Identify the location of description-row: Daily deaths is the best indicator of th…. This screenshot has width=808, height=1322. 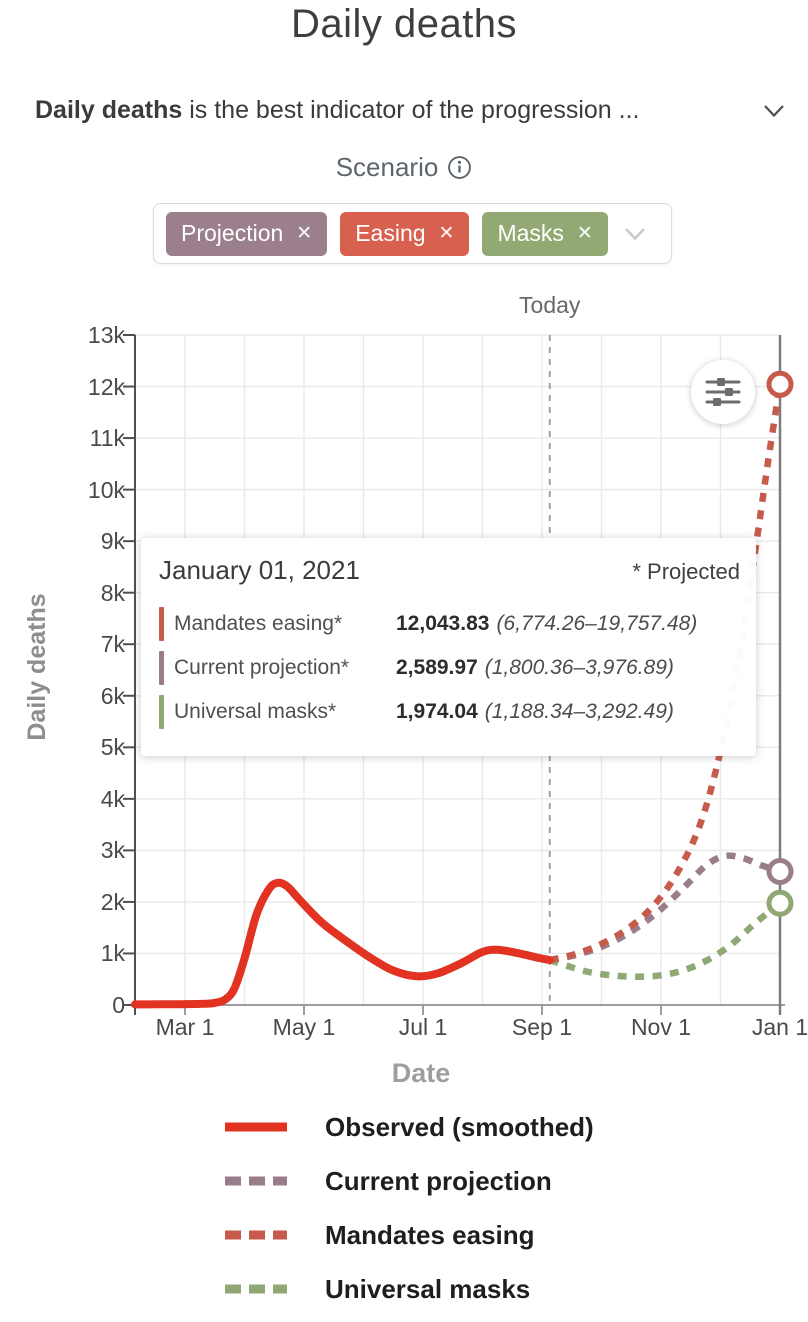
(410, 110).